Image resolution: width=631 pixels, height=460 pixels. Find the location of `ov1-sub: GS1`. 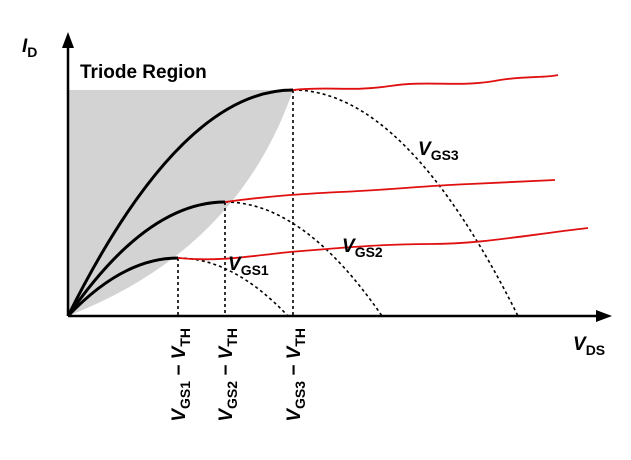

ov1-sub: GS1 is located at coordinates (185, 395).